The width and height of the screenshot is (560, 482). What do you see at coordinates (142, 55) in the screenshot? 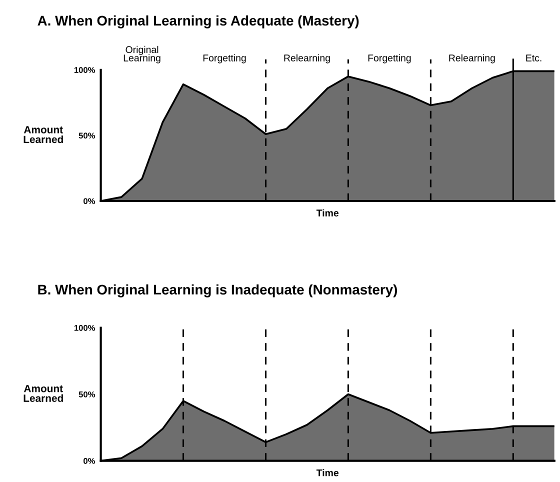
I see `text: Original Learning` at bounding box center [142, 55].